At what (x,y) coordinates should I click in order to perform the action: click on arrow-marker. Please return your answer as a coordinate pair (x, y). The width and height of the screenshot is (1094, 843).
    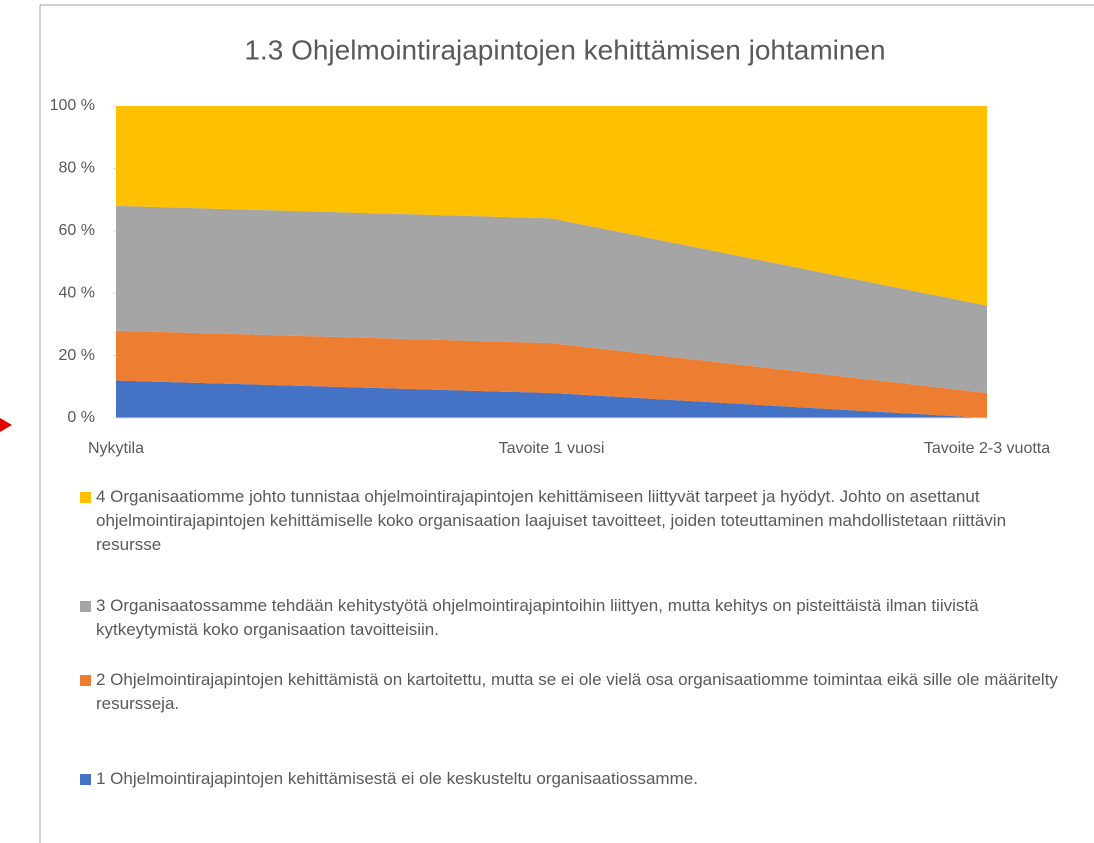
    Looking at the image, I should click on (6, 425).